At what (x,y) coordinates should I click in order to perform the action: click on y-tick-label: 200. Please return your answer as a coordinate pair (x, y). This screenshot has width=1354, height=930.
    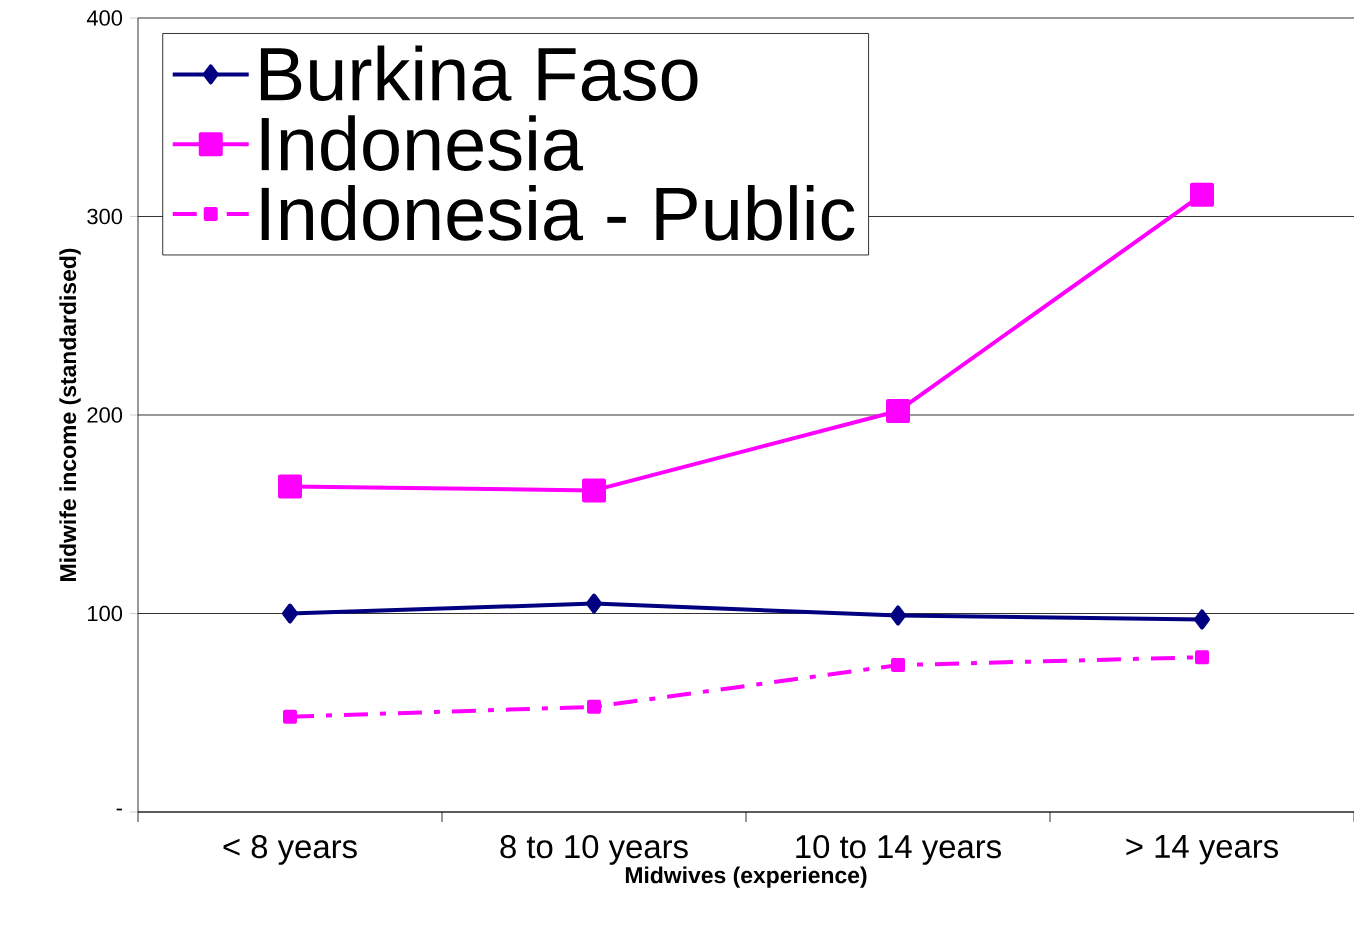
    Looking at the image, I should click on (105, 415).